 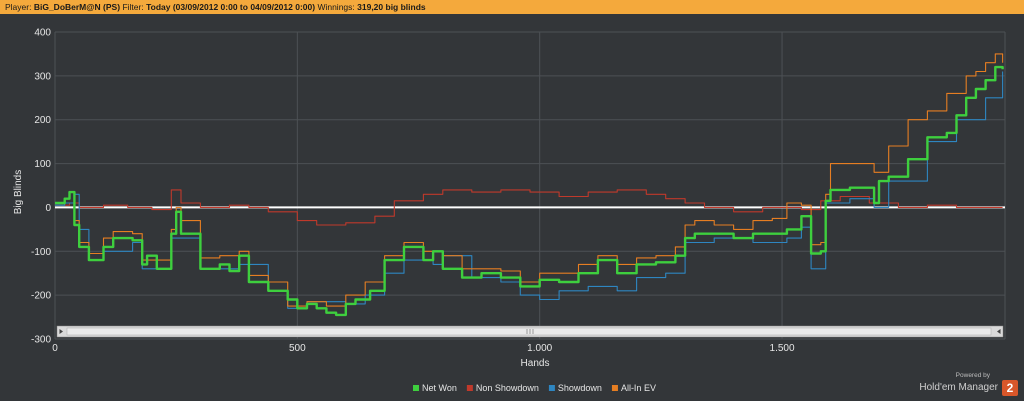 What do you see at coordinates (638, 388) in the screenshot?
I see `legend-label: All-In EV` at bounding box center [638, 388].